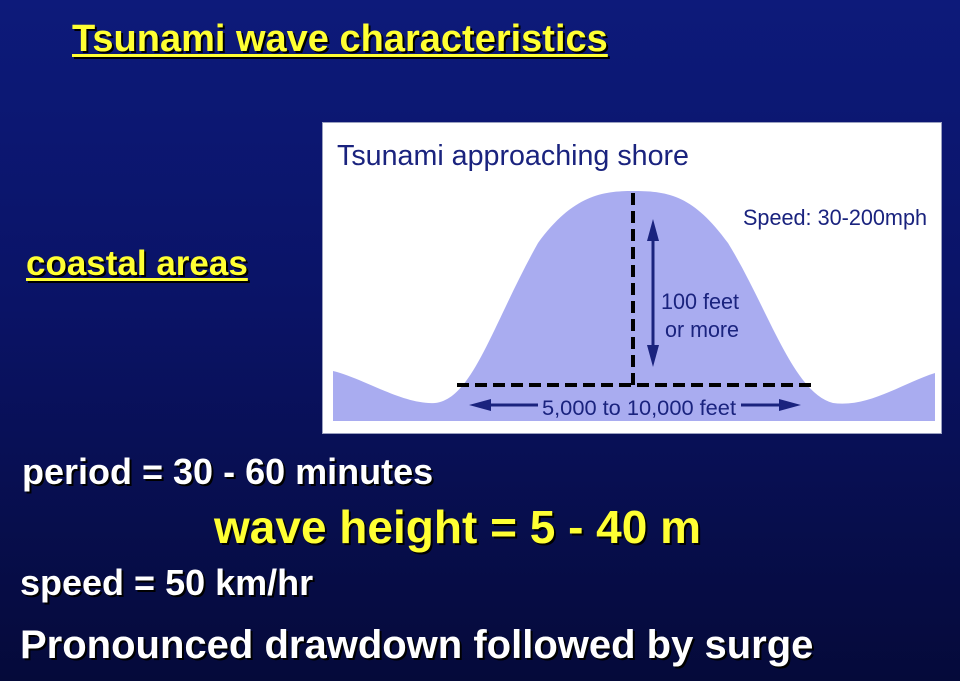 The height and width of the screenshot is (681, 960). I want to click on height-label-line1: 100 feet, so click(700, 301).